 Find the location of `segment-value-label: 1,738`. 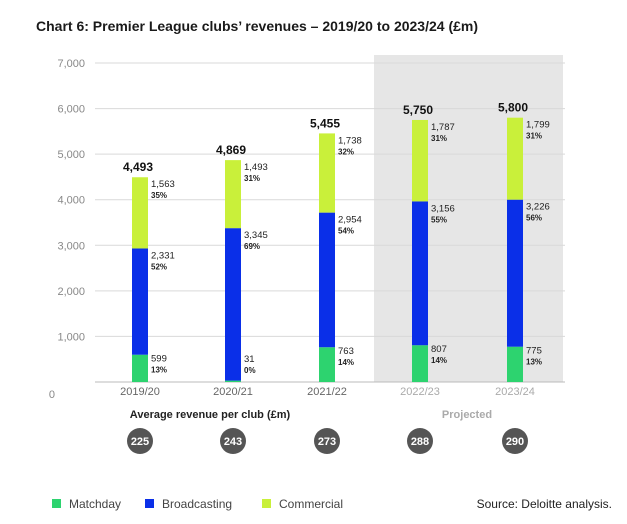

segment-value-label: 1,738 is located at coordinates (350, 140).